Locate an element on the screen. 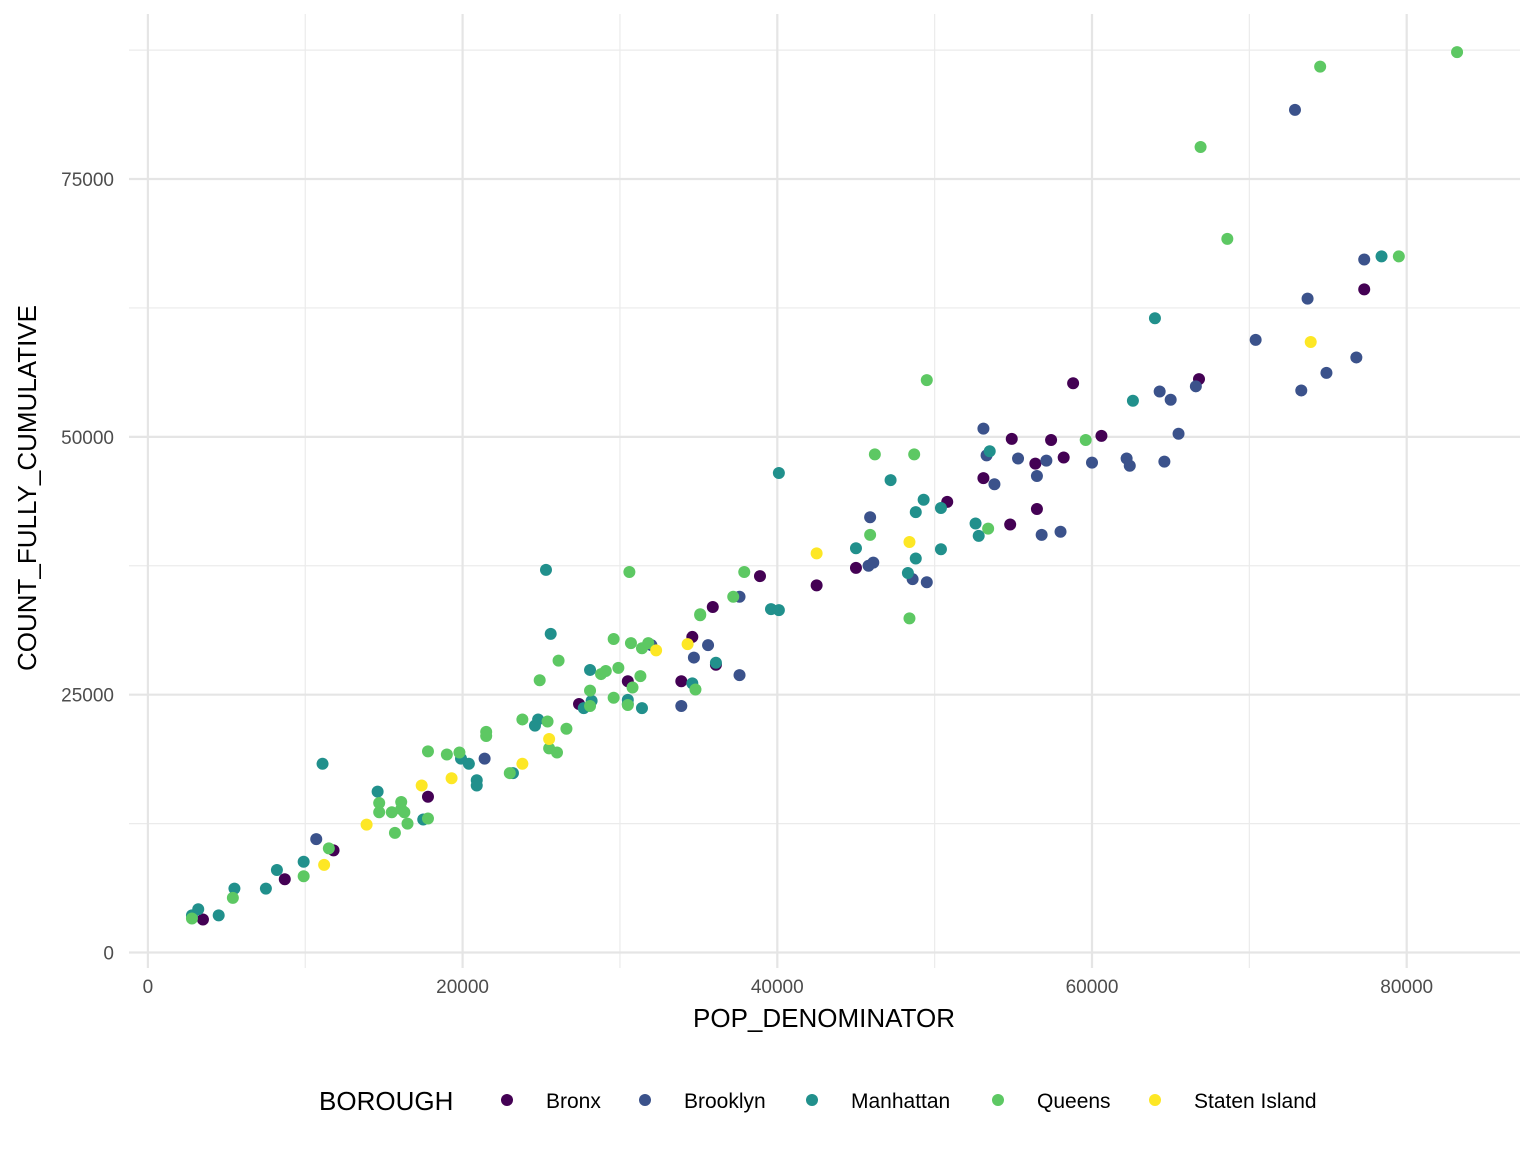 The image size is (1536, 1152). y-tick-label: 0 is located at coordinates (108, 954).